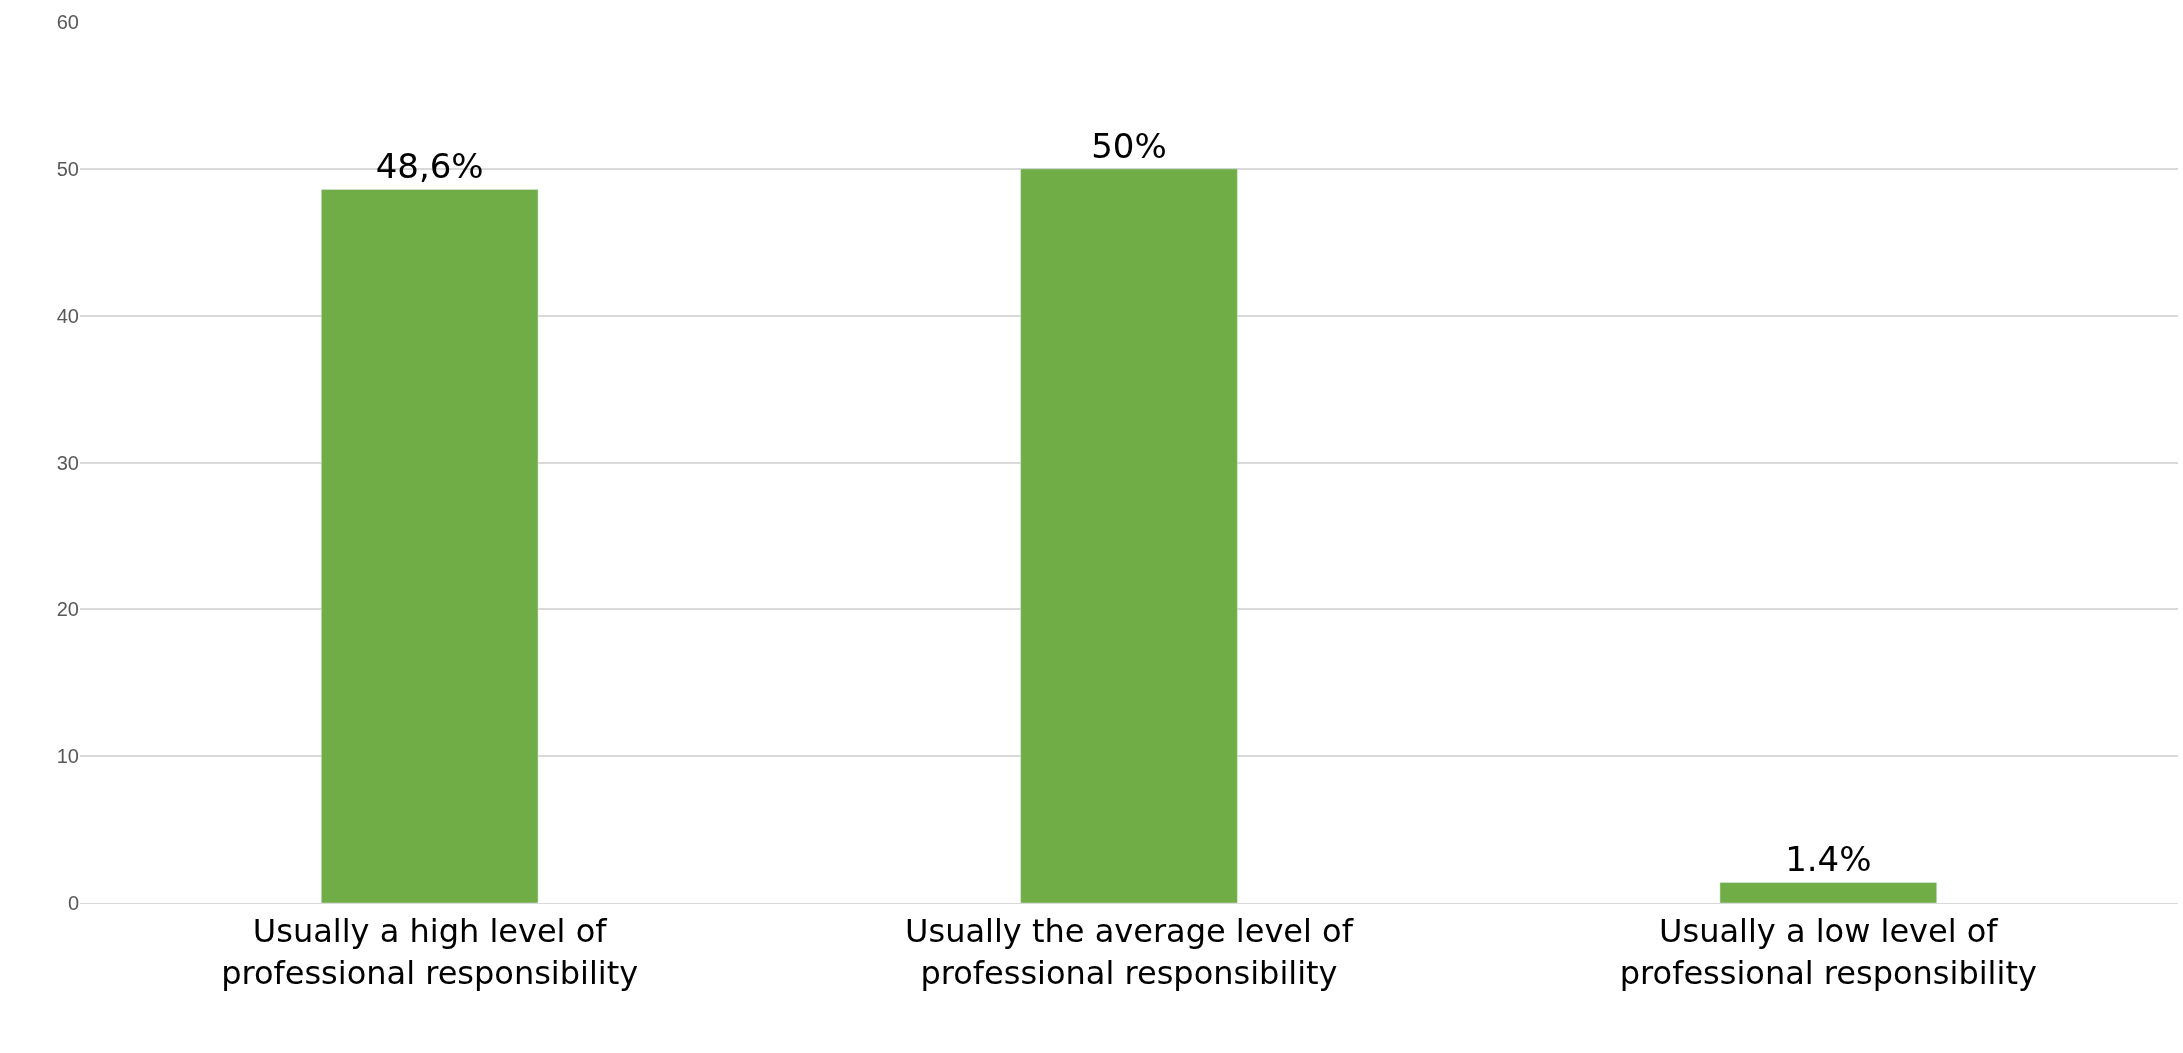  I want to click on y-tick-label: 0, so click(73, 903).